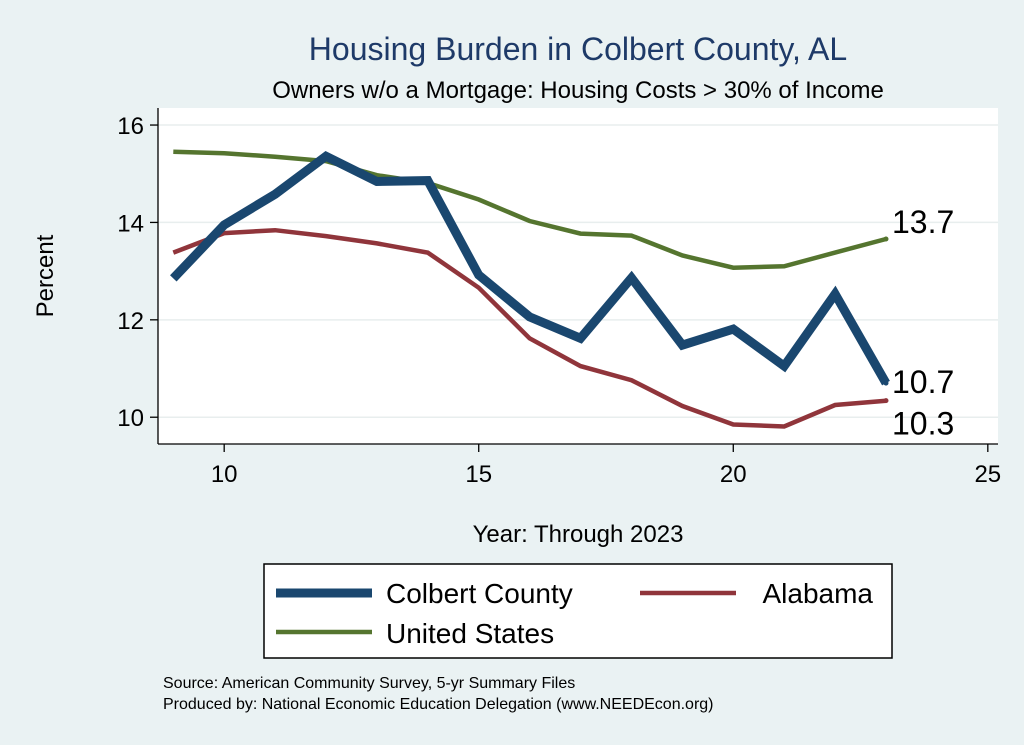 Image resolution: width=1024 pixels, height=745 pixels. What do you see at coordinates (817, 593) in the screenshot?
I see `legend-label-alabama: Alabama` at bounding box center [817, 593].